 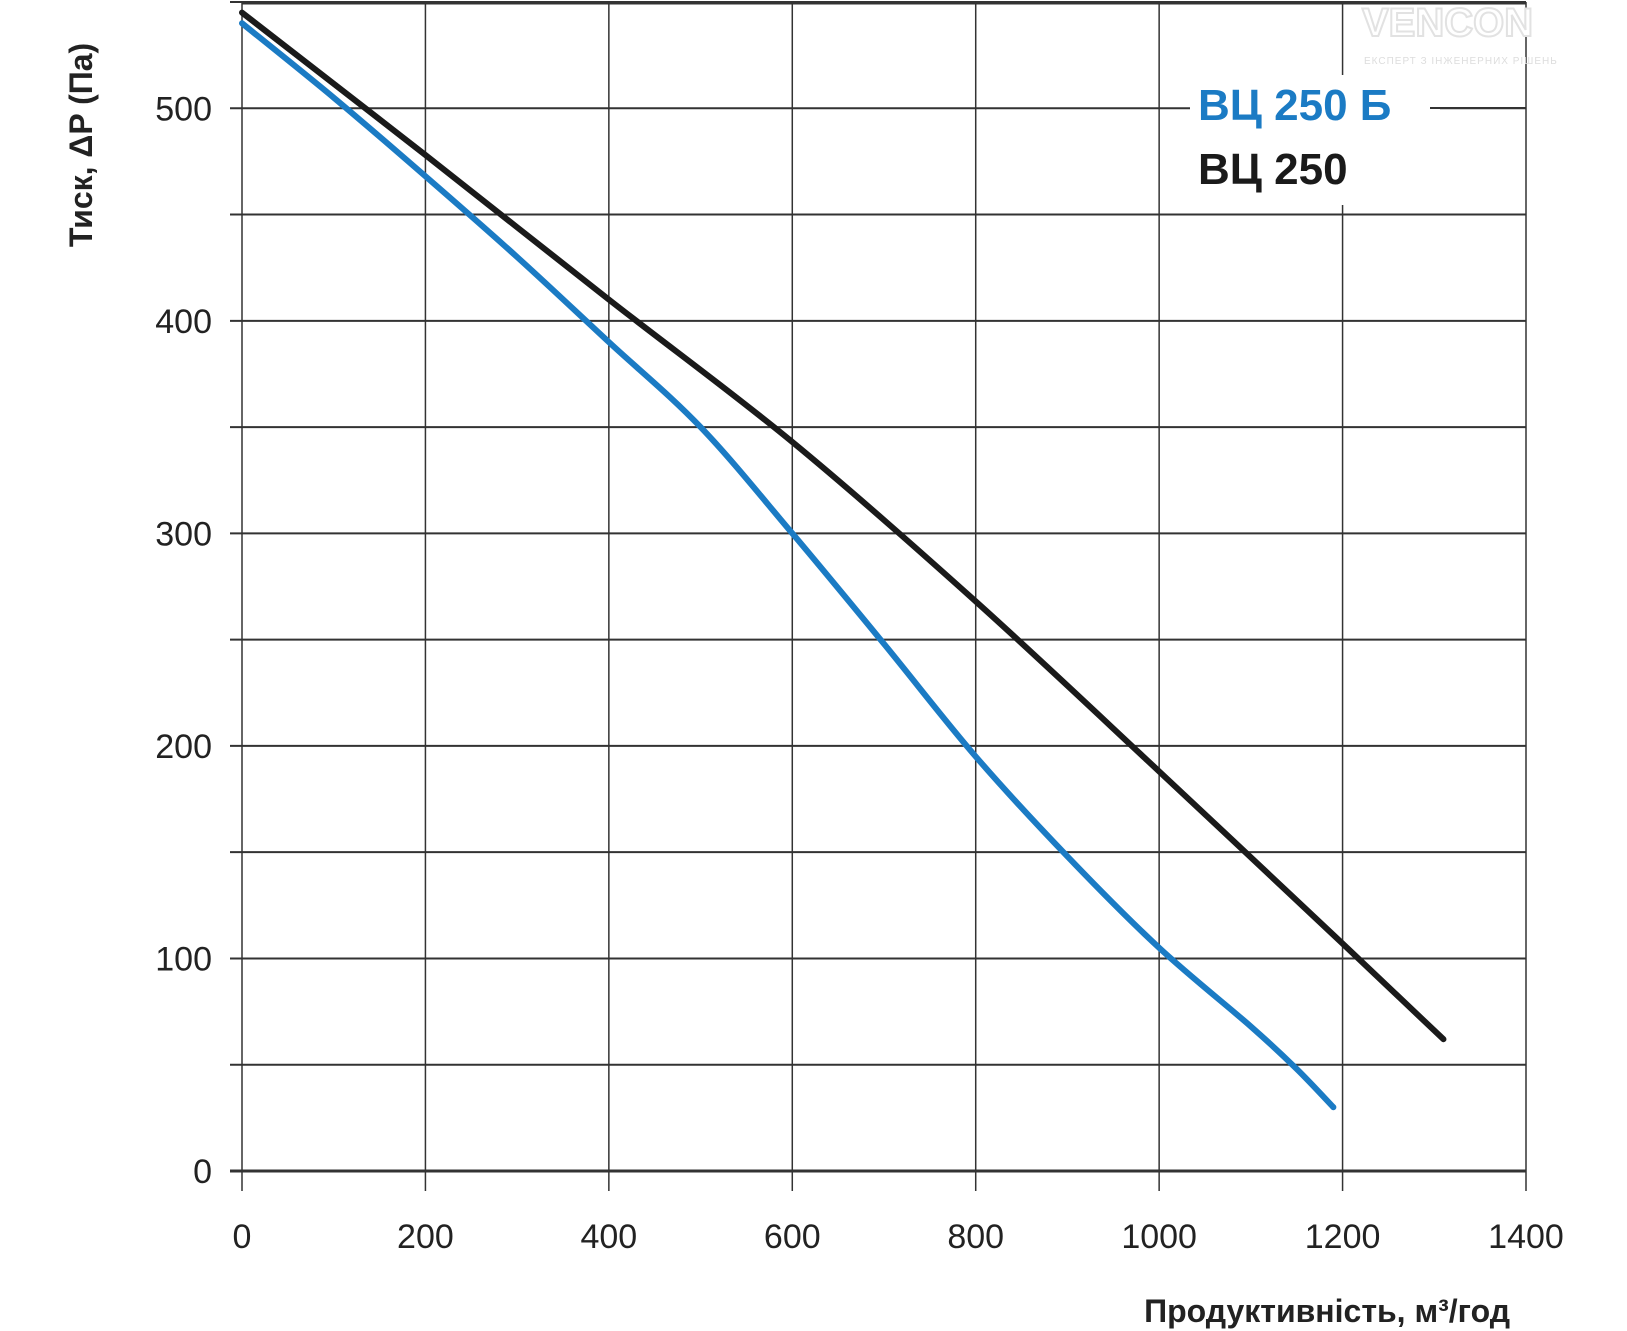 What do you see at coordinates (183, 322) in the screenshot?
I see `y-tick-label: 400` at bounding box center [183, 322].